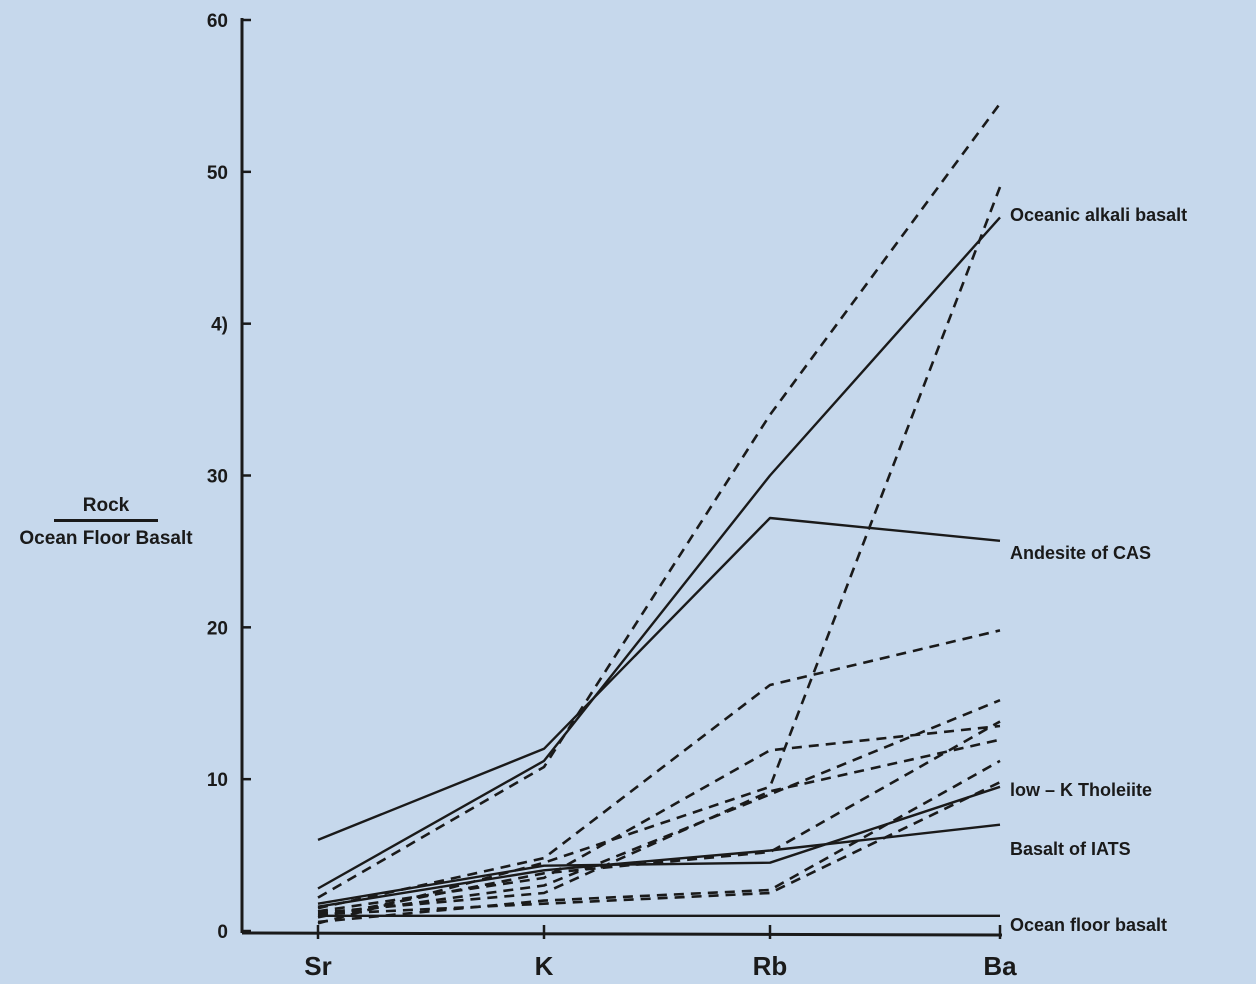  What do you see at coordinates (1098, 215) in the screenshot?
I see `series-label: Oceanic alkali basalt` at bounding box center [1098, 215].